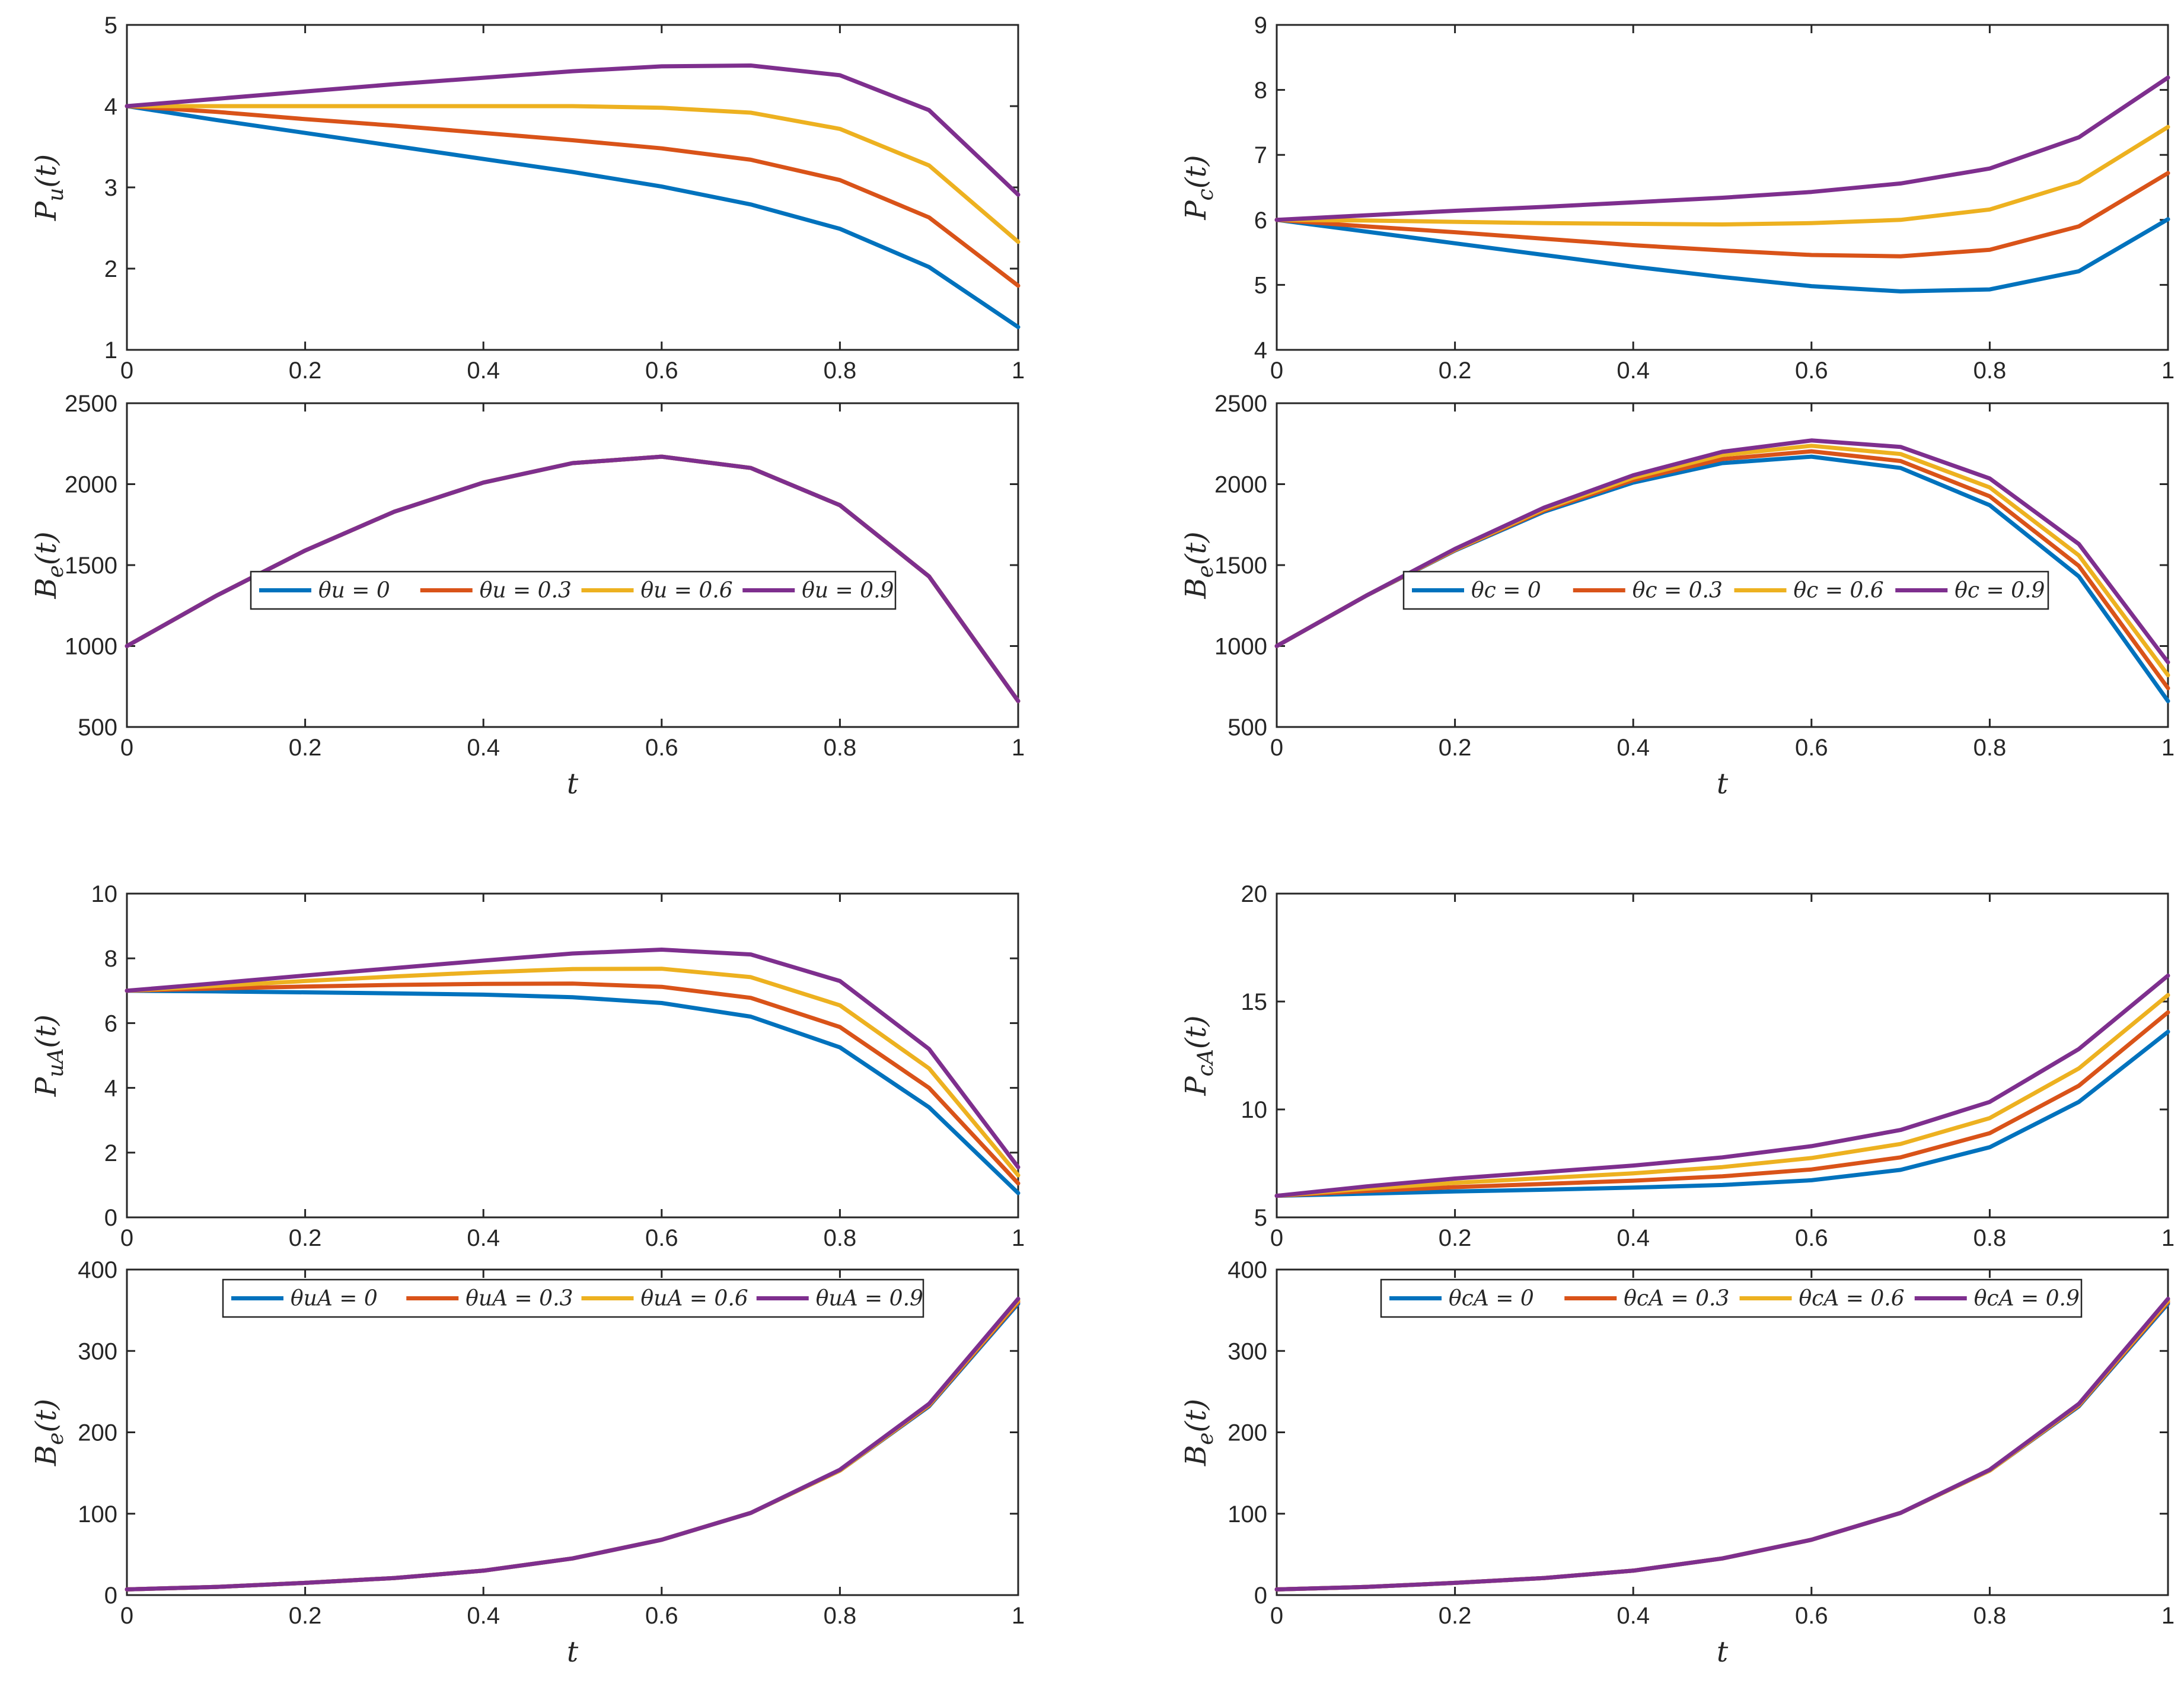  I want to click on legend-entry: θuA = 0.6, so click(694, 1299).